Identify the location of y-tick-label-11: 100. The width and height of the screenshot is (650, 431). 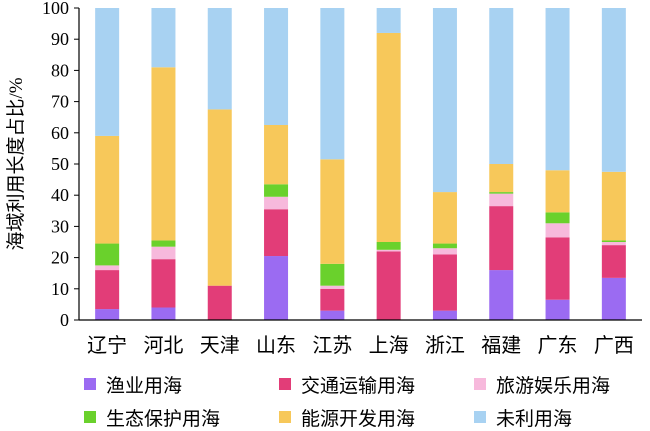
(55, 9).